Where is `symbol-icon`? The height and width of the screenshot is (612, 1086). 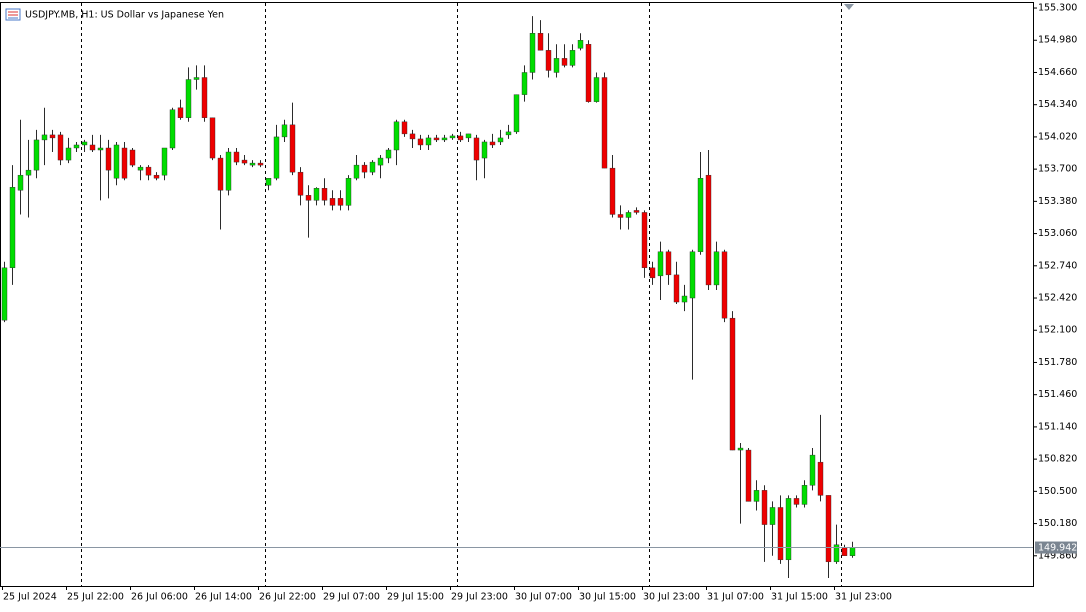 symbol-icon is located at coordinates (13, 14).